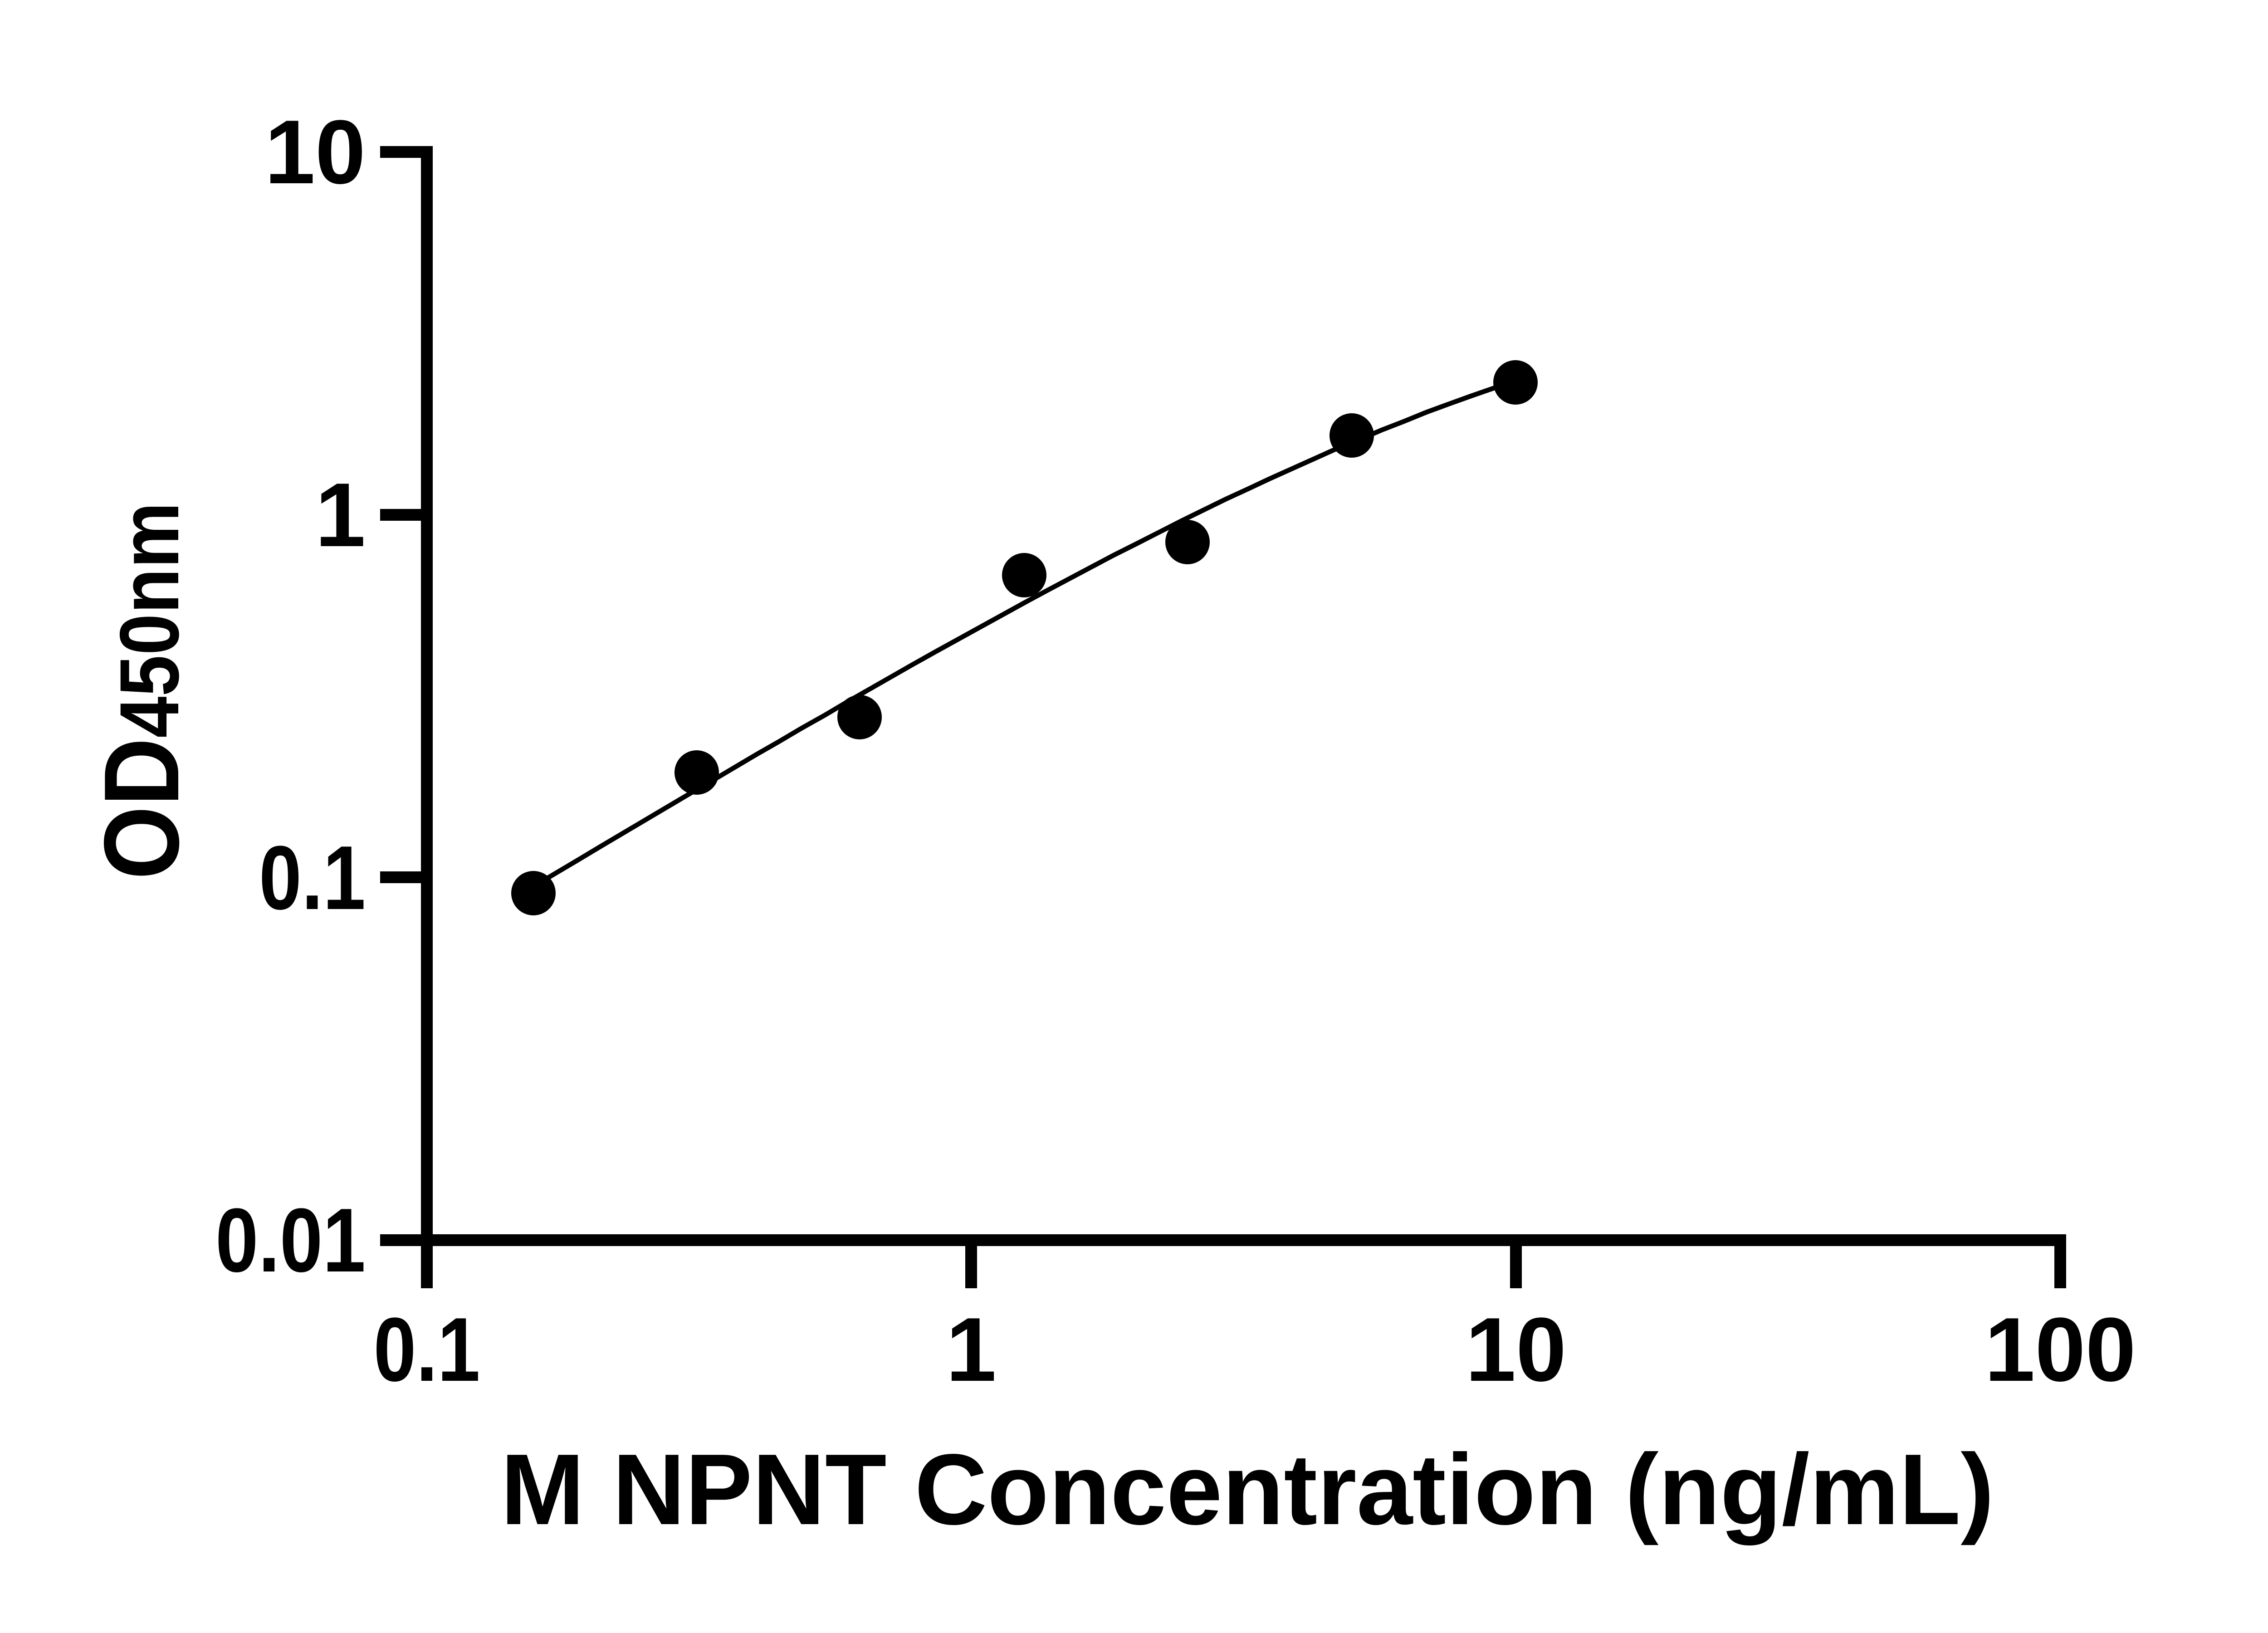 This screenshot has height=1633, width=2268. Describe the element at coordinates (291, 1240) in the screenshot. I see `svg-text: 0.01` at that location.